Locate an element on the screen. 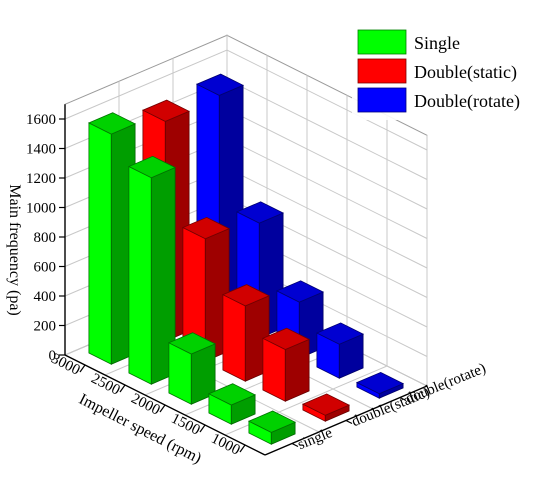 This screenshot has height=485, width=550. legend-label: Double(rotate) is located at coordinates (467, 101).